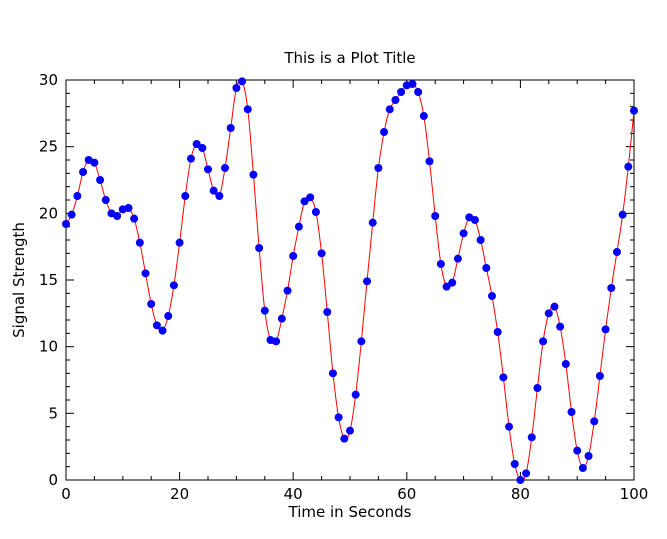 This screenshot has width=667, height=539. I want to click on y-tick-label: 20, so click(48, 213).